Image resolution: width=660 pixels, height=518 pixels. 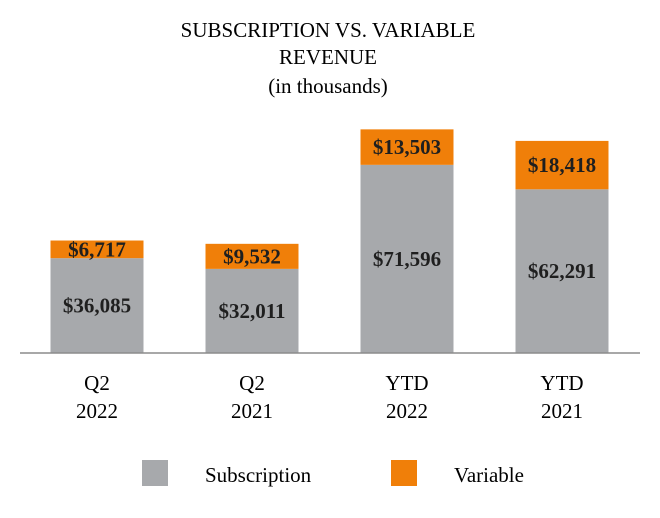 I want to click on title-line-3: (in thousands), so click(x=328, y=86).